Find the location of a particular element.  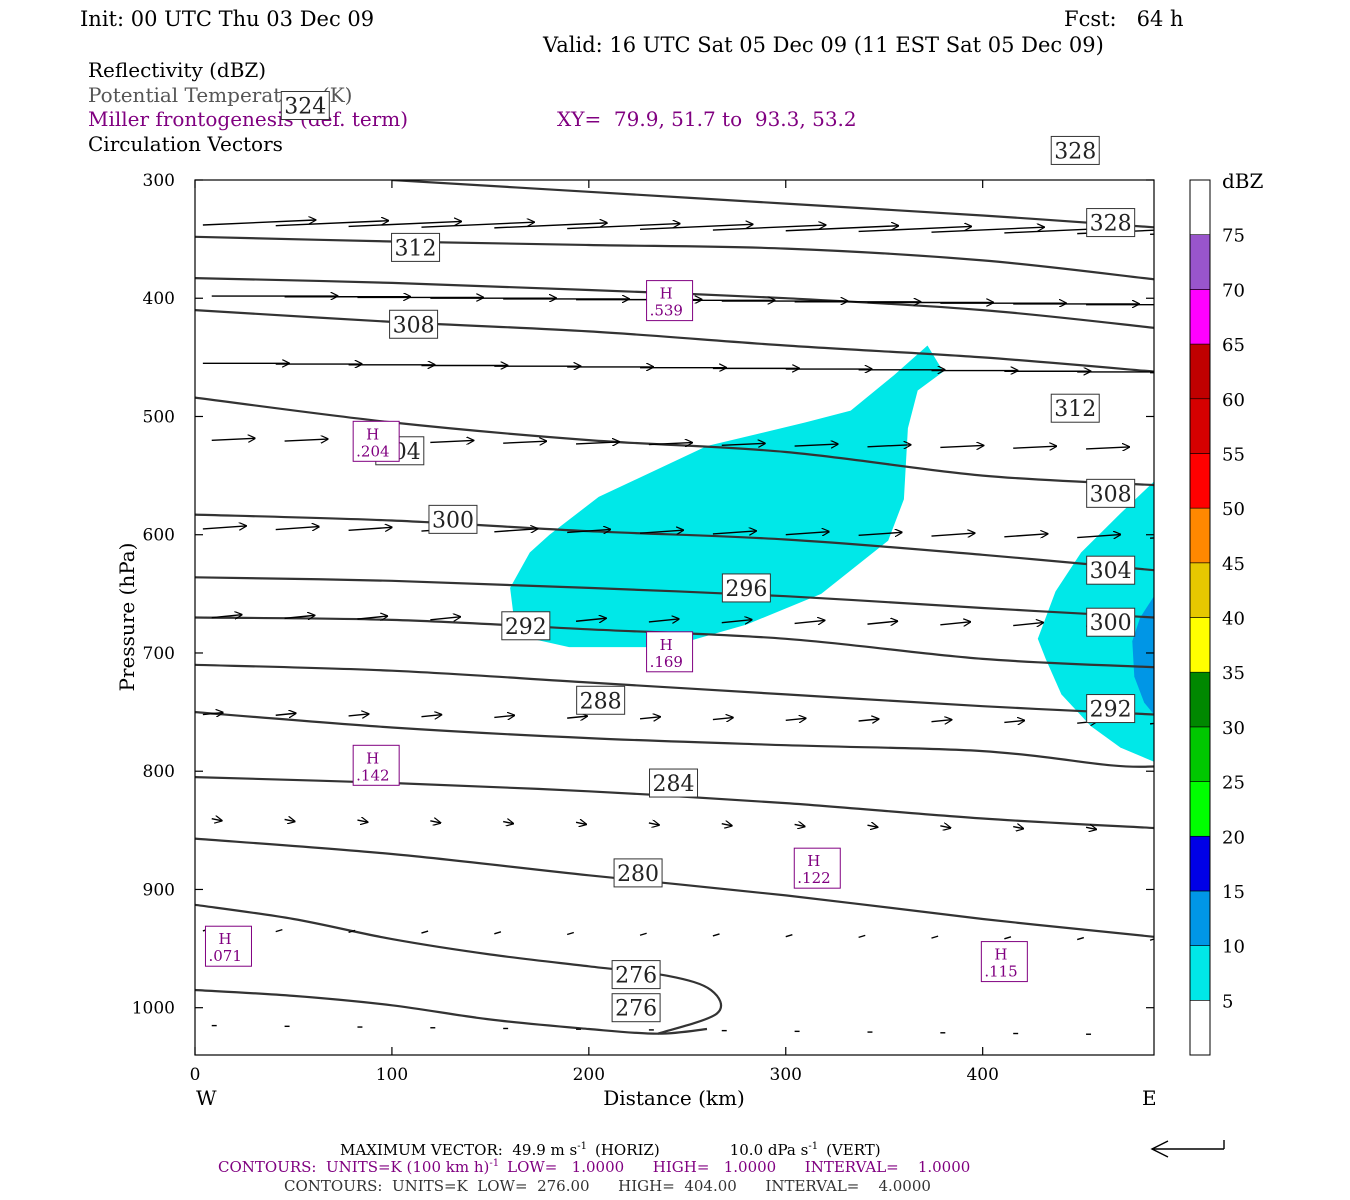

theta-label-312: 312 is located at coordinates (1075, 409).